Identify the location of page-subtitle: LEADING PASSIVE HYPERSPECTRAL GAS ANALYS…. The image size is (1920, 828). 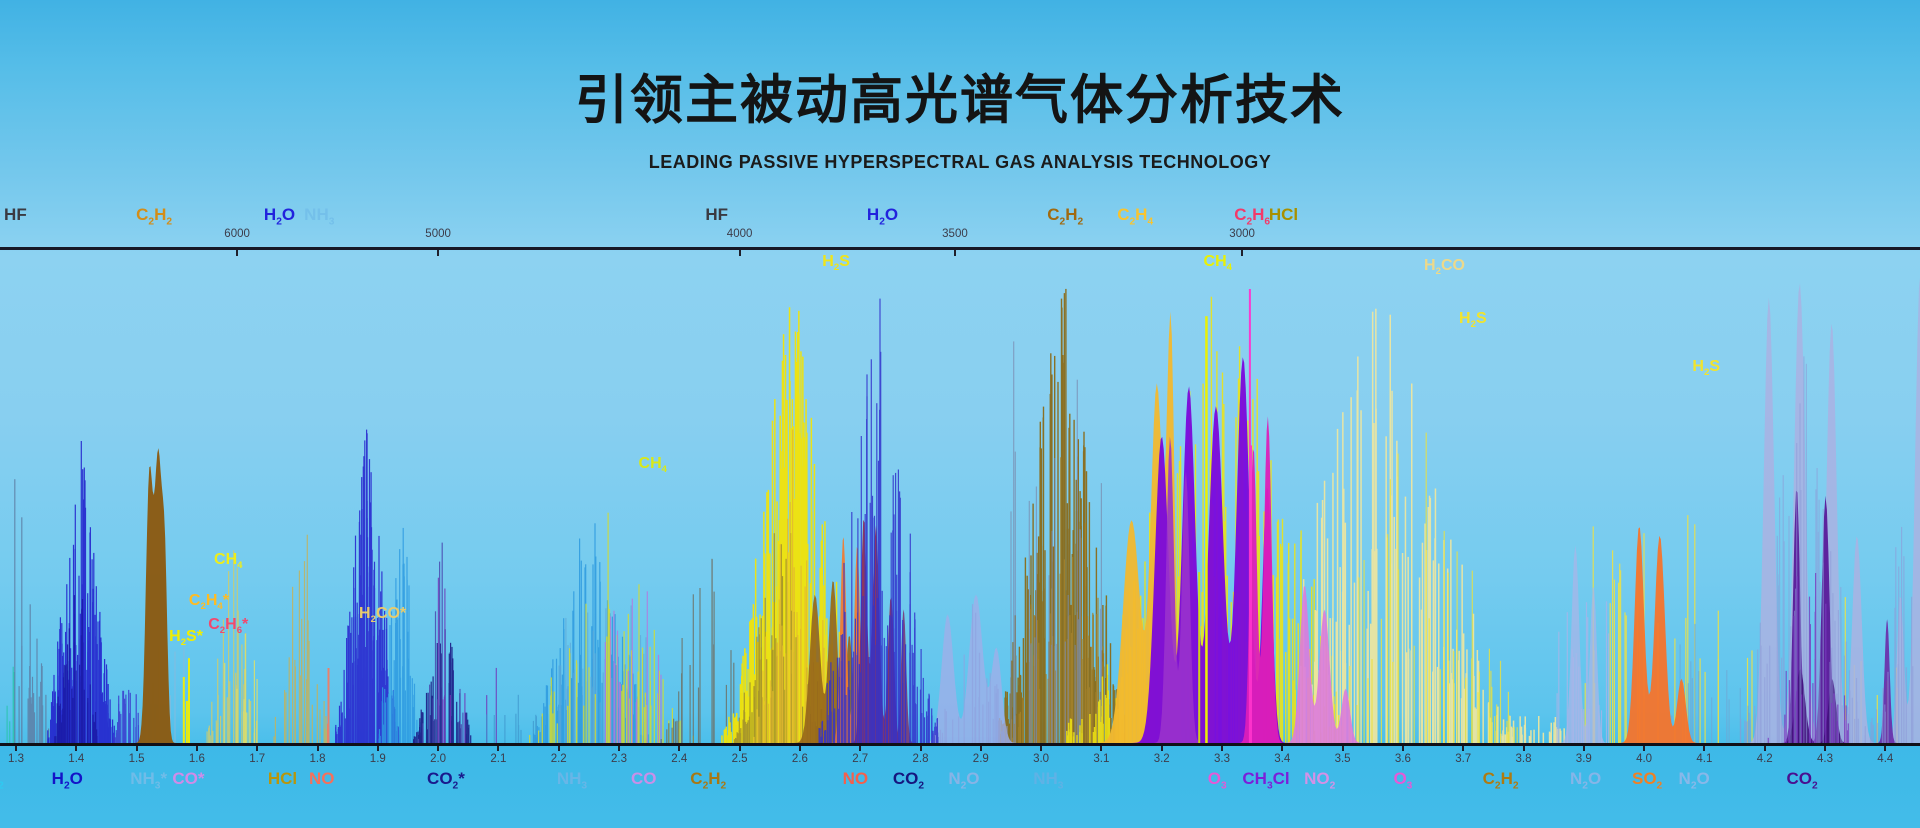
(960, 162).